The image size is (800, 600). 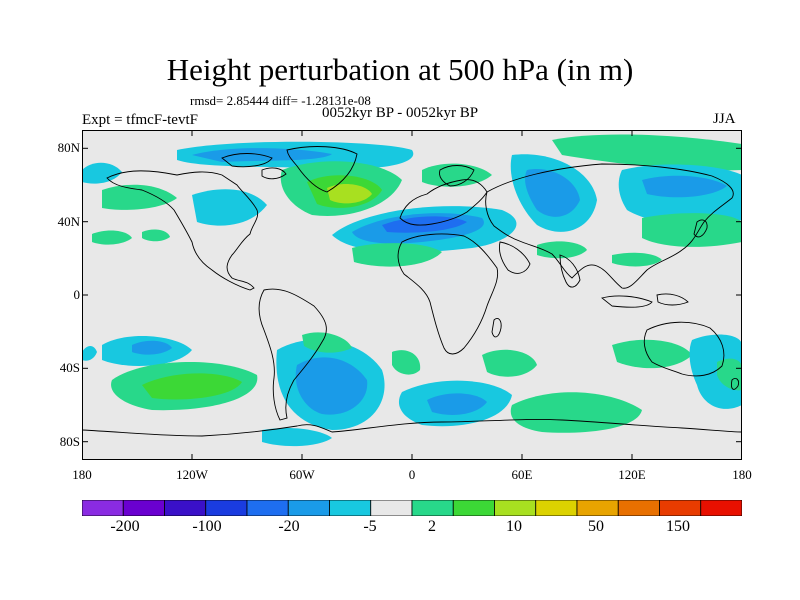 I want to click on coastline-scandinavia, so click(x=457, y=176).